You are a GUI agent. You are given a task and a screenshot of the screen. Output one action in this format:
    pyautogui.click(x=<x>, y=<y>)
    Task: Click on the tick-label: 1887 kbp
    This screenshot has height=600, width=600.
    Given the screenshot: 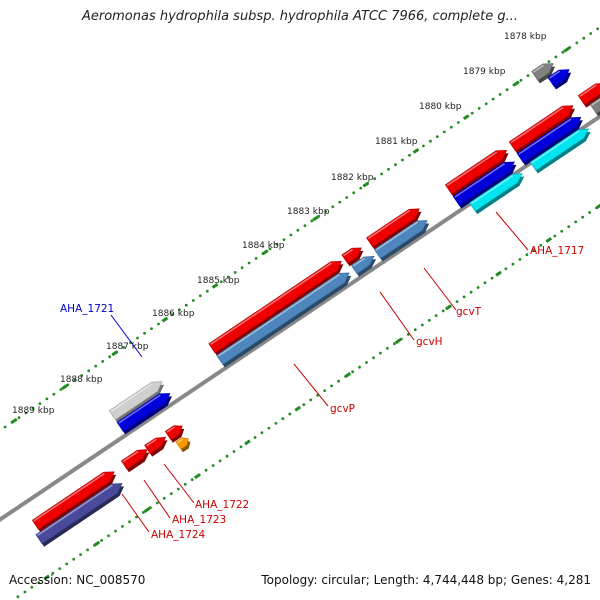 What is the action you would take?
    pyautogui.click(x=127, y=347)
    